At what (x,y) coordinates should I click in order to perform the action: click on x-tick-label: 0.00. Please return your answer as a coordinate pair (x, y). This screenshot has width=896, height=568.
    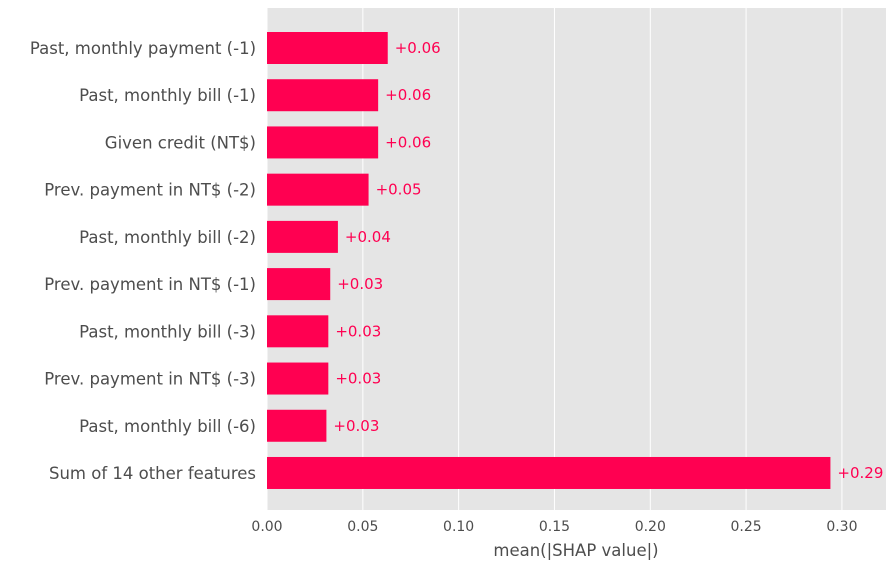
    Looking at the image, I should click on (266, 527).